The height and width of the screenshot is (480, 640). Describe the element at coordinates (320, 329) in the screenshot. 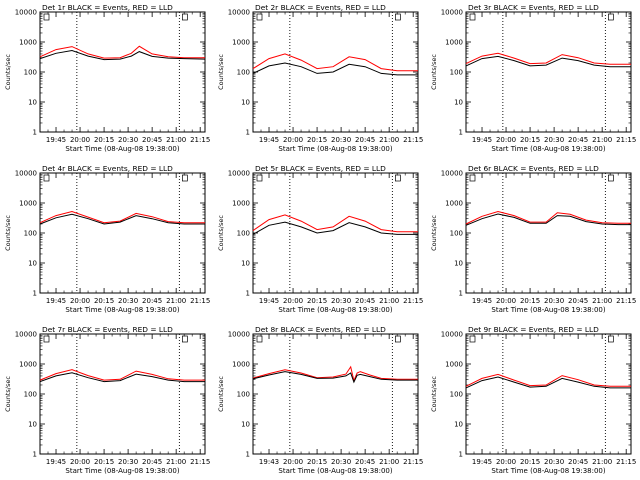

I see `panel-title: Det 8r BLACK = Events, RED = LLD` at that location.